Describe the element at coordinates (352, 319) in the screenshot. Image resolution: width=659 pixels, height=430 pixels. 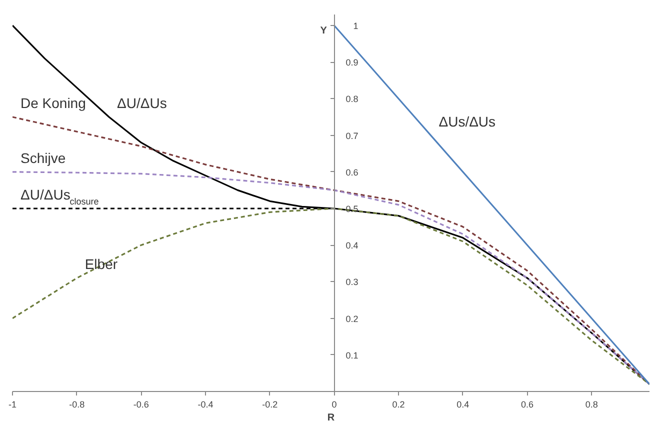
I see `y-tick-label: 0.2` at that location.